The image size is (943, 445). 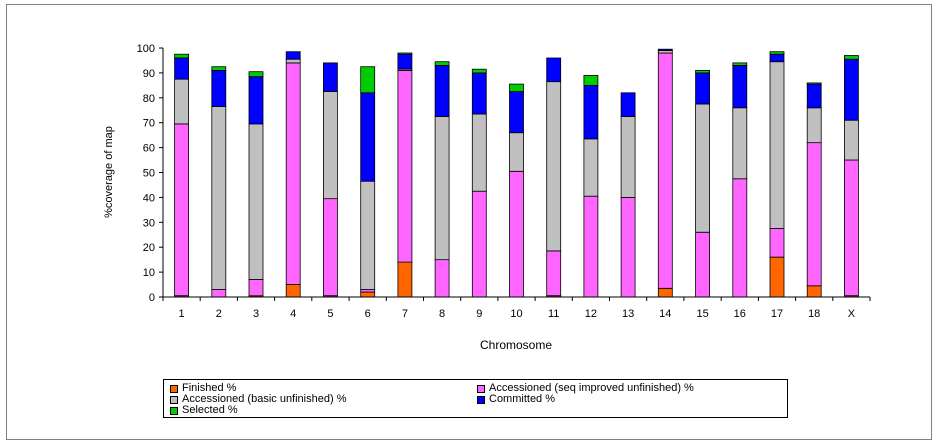 I want to click on bar-segment-13-s2, so click(x=628, y=157).